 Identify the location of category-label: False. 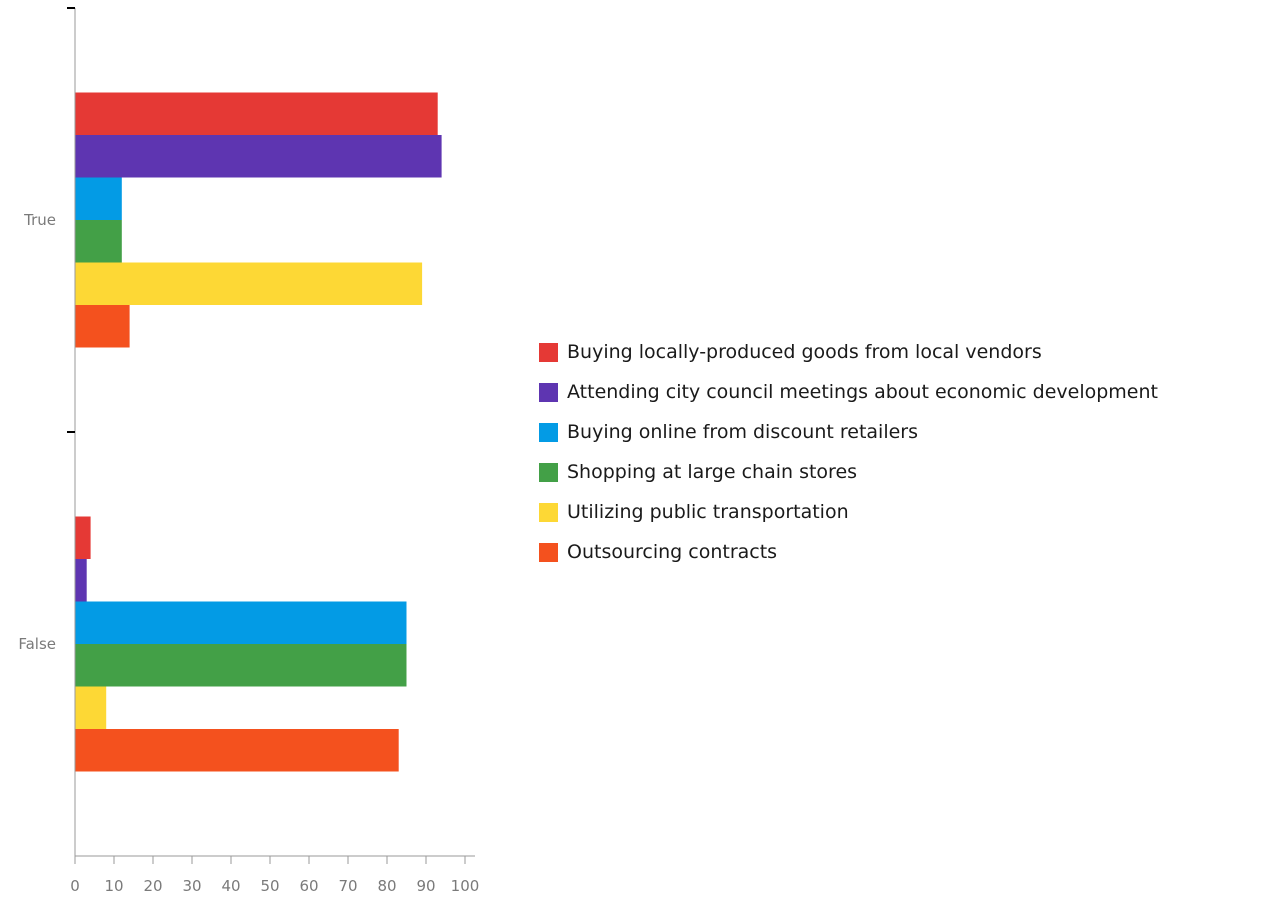
(37, 644).